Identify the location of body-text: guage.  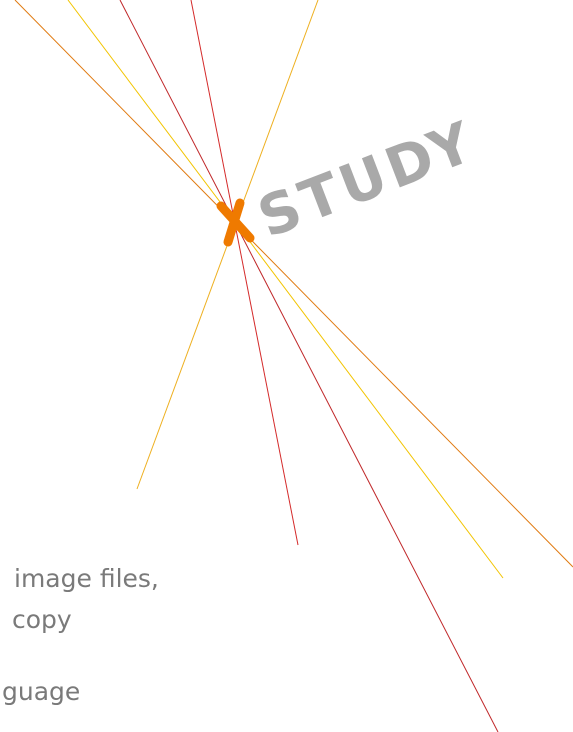
(41, 691).